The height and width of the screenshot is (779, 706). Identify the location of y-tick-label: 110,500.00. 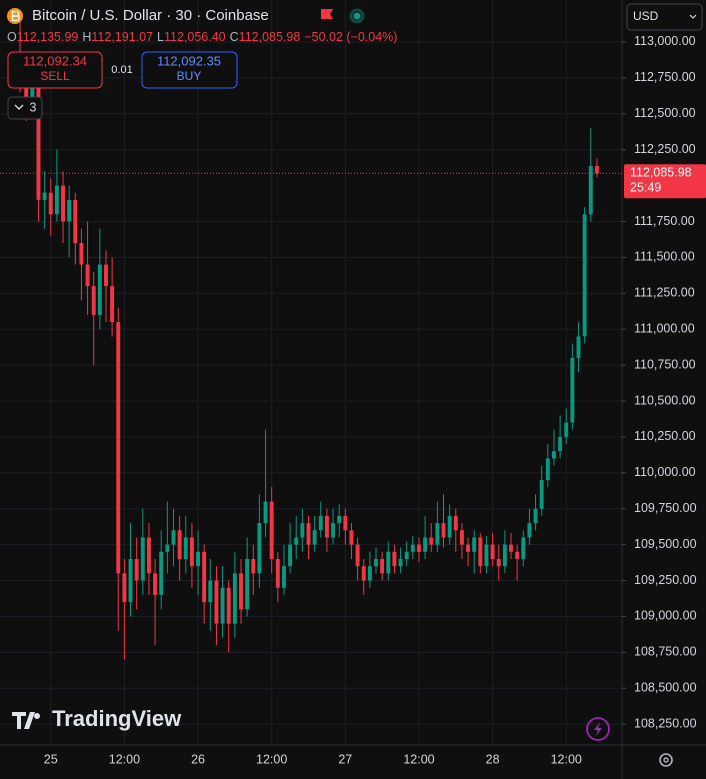
(665, 400).